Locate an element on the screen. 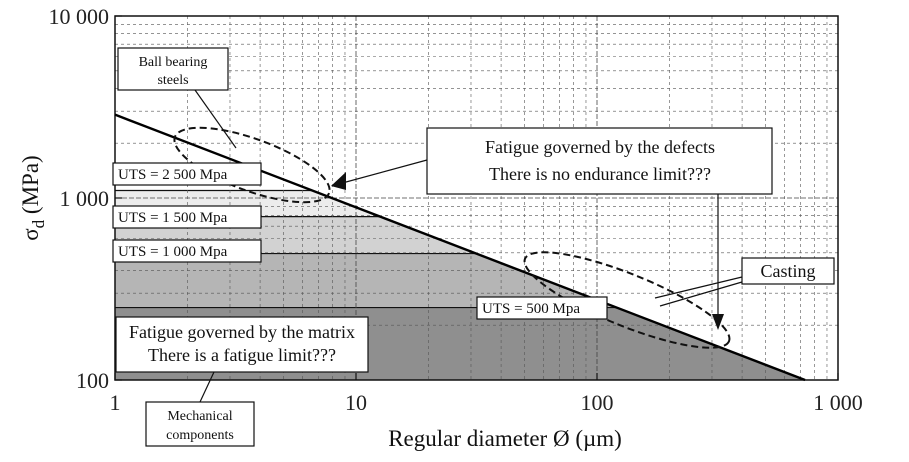 The height and width of the screenshot is (462, 909). ball-bearing-pointer is located at coordinates (215, 119).